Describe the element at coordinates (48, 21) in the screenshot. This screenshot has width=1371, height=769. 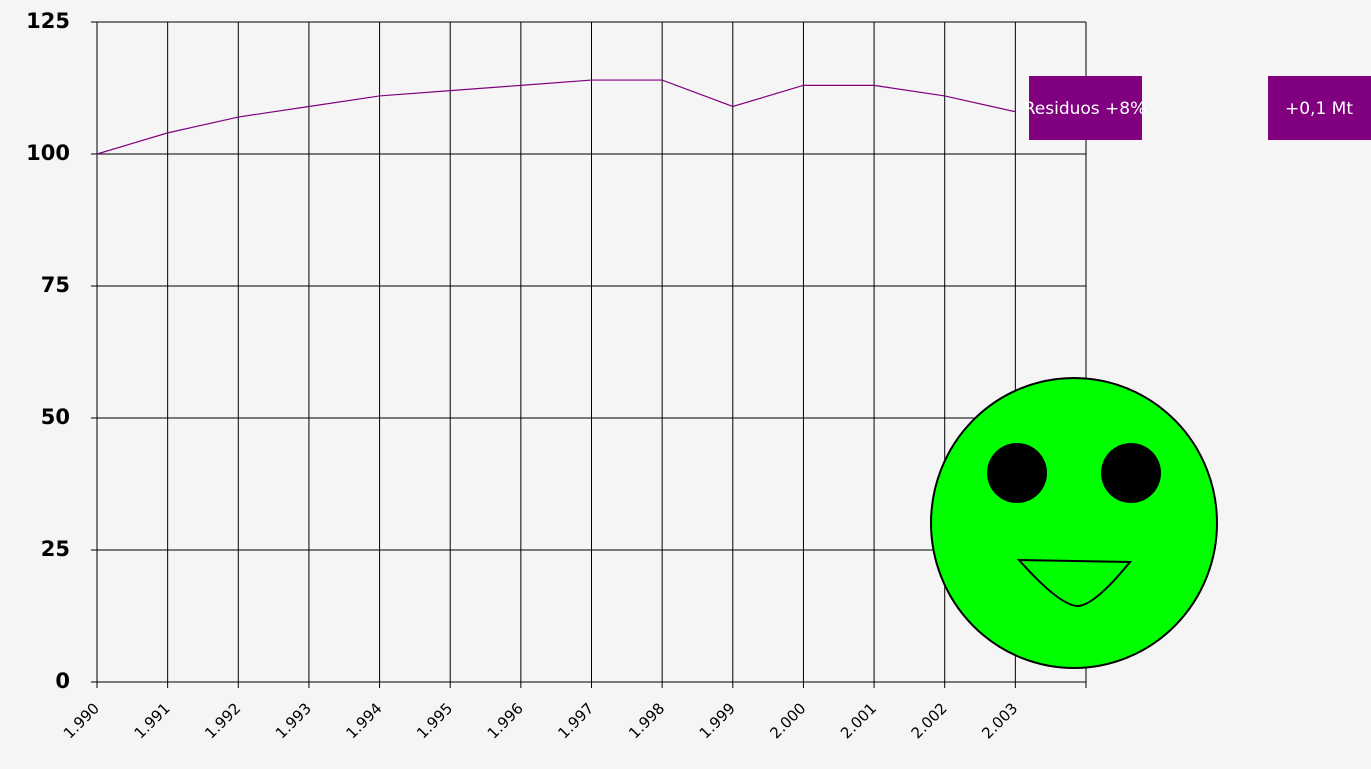
I see `y-tick-label: 125` at that location.